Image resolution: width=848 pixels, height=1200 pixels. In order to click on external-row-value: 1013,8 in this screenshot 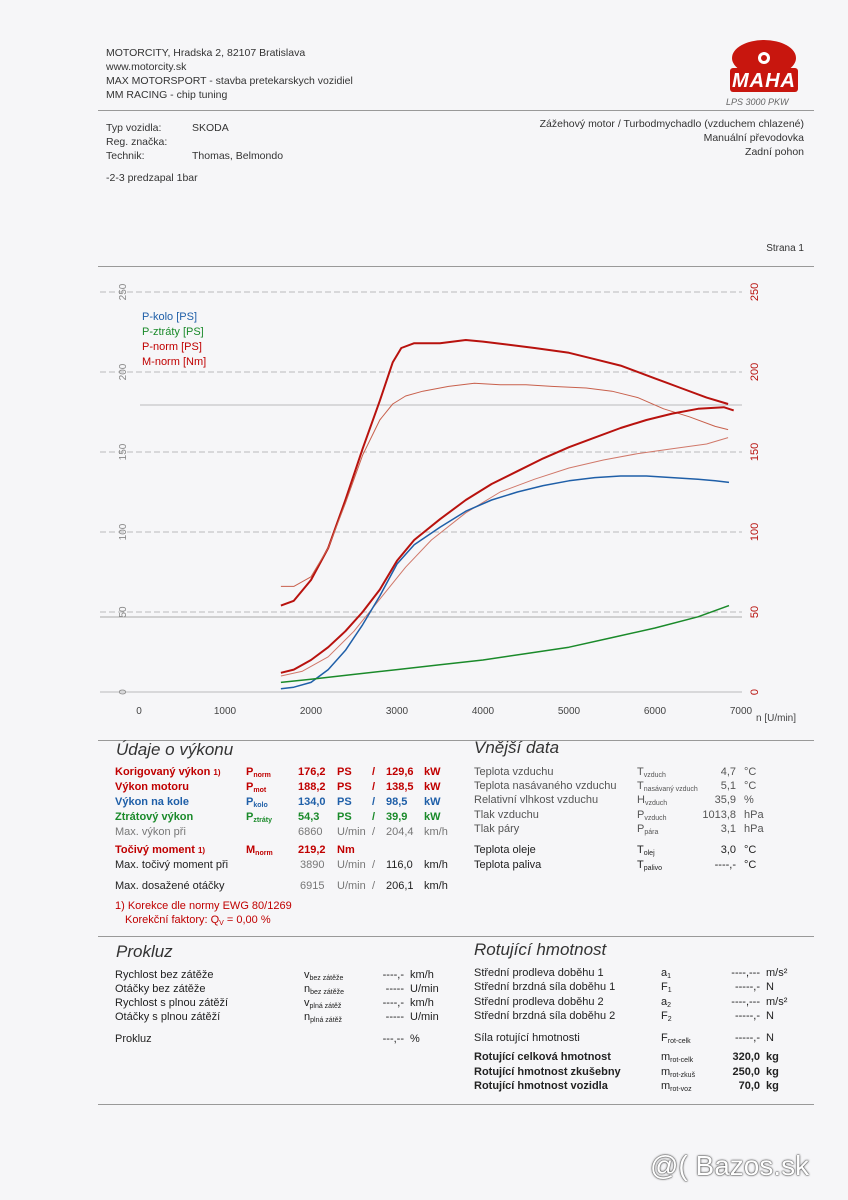, I will do `click(719, 815)`.